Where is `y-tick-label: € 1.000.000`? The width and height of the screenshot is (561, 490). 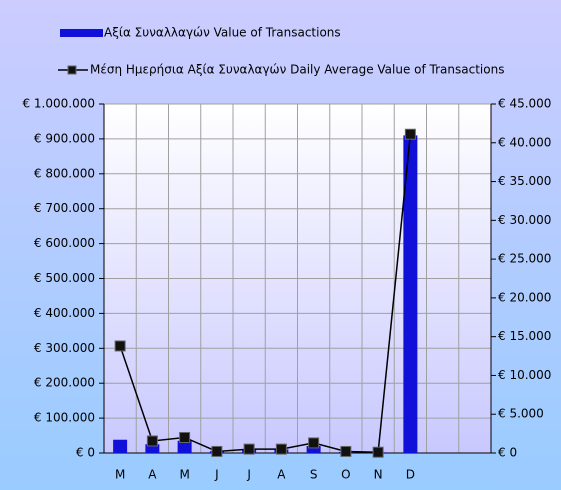
y-tick-label: € 1.000.000 is located at coordinates (58, 104).